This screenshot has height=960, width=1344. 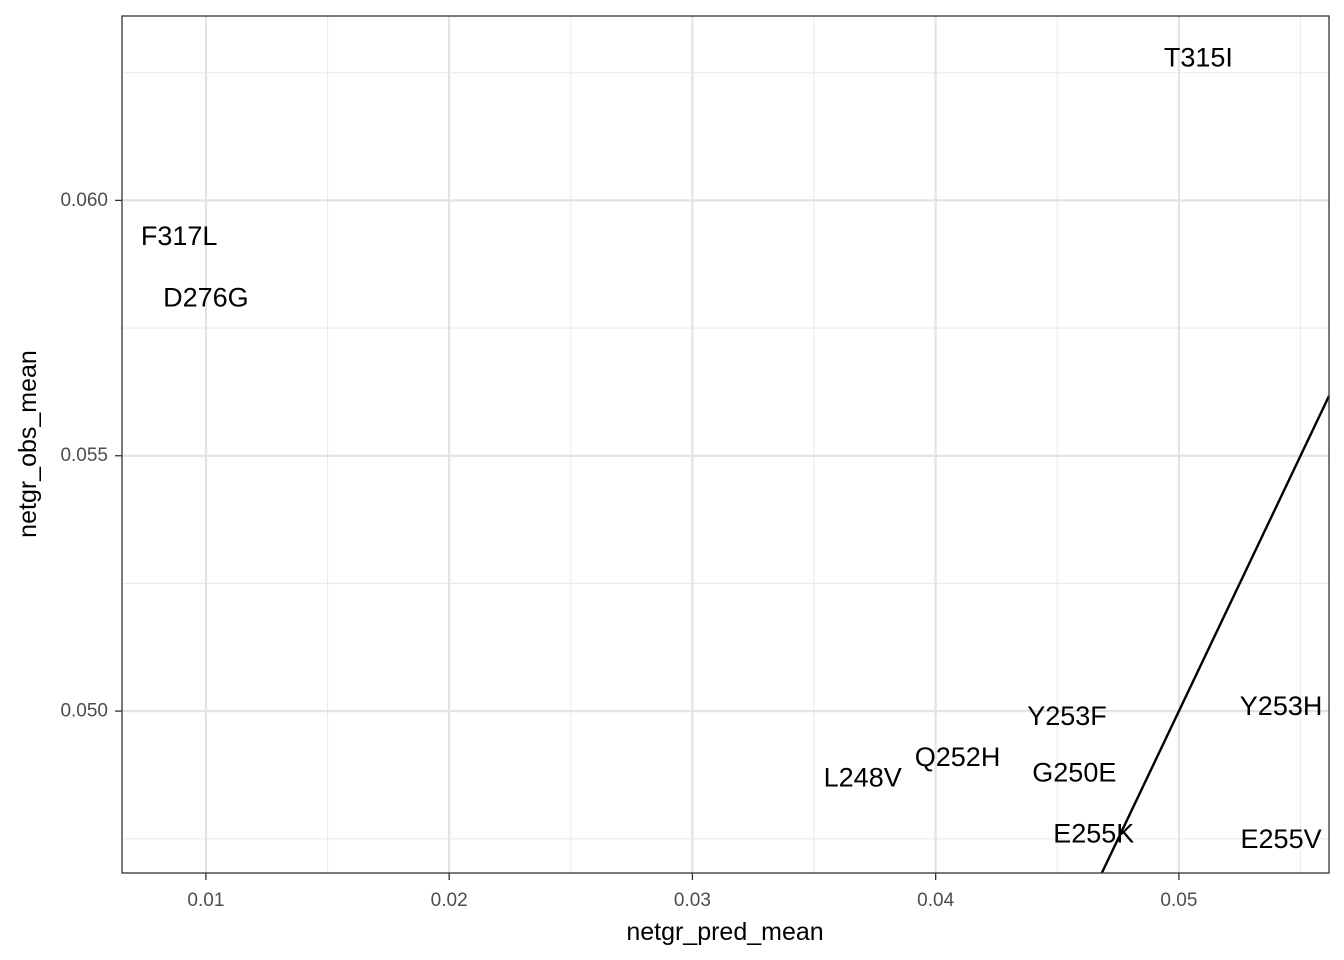 I want to click on x-axis-title: netgr_pred_mean, so click(x=724, y=932).